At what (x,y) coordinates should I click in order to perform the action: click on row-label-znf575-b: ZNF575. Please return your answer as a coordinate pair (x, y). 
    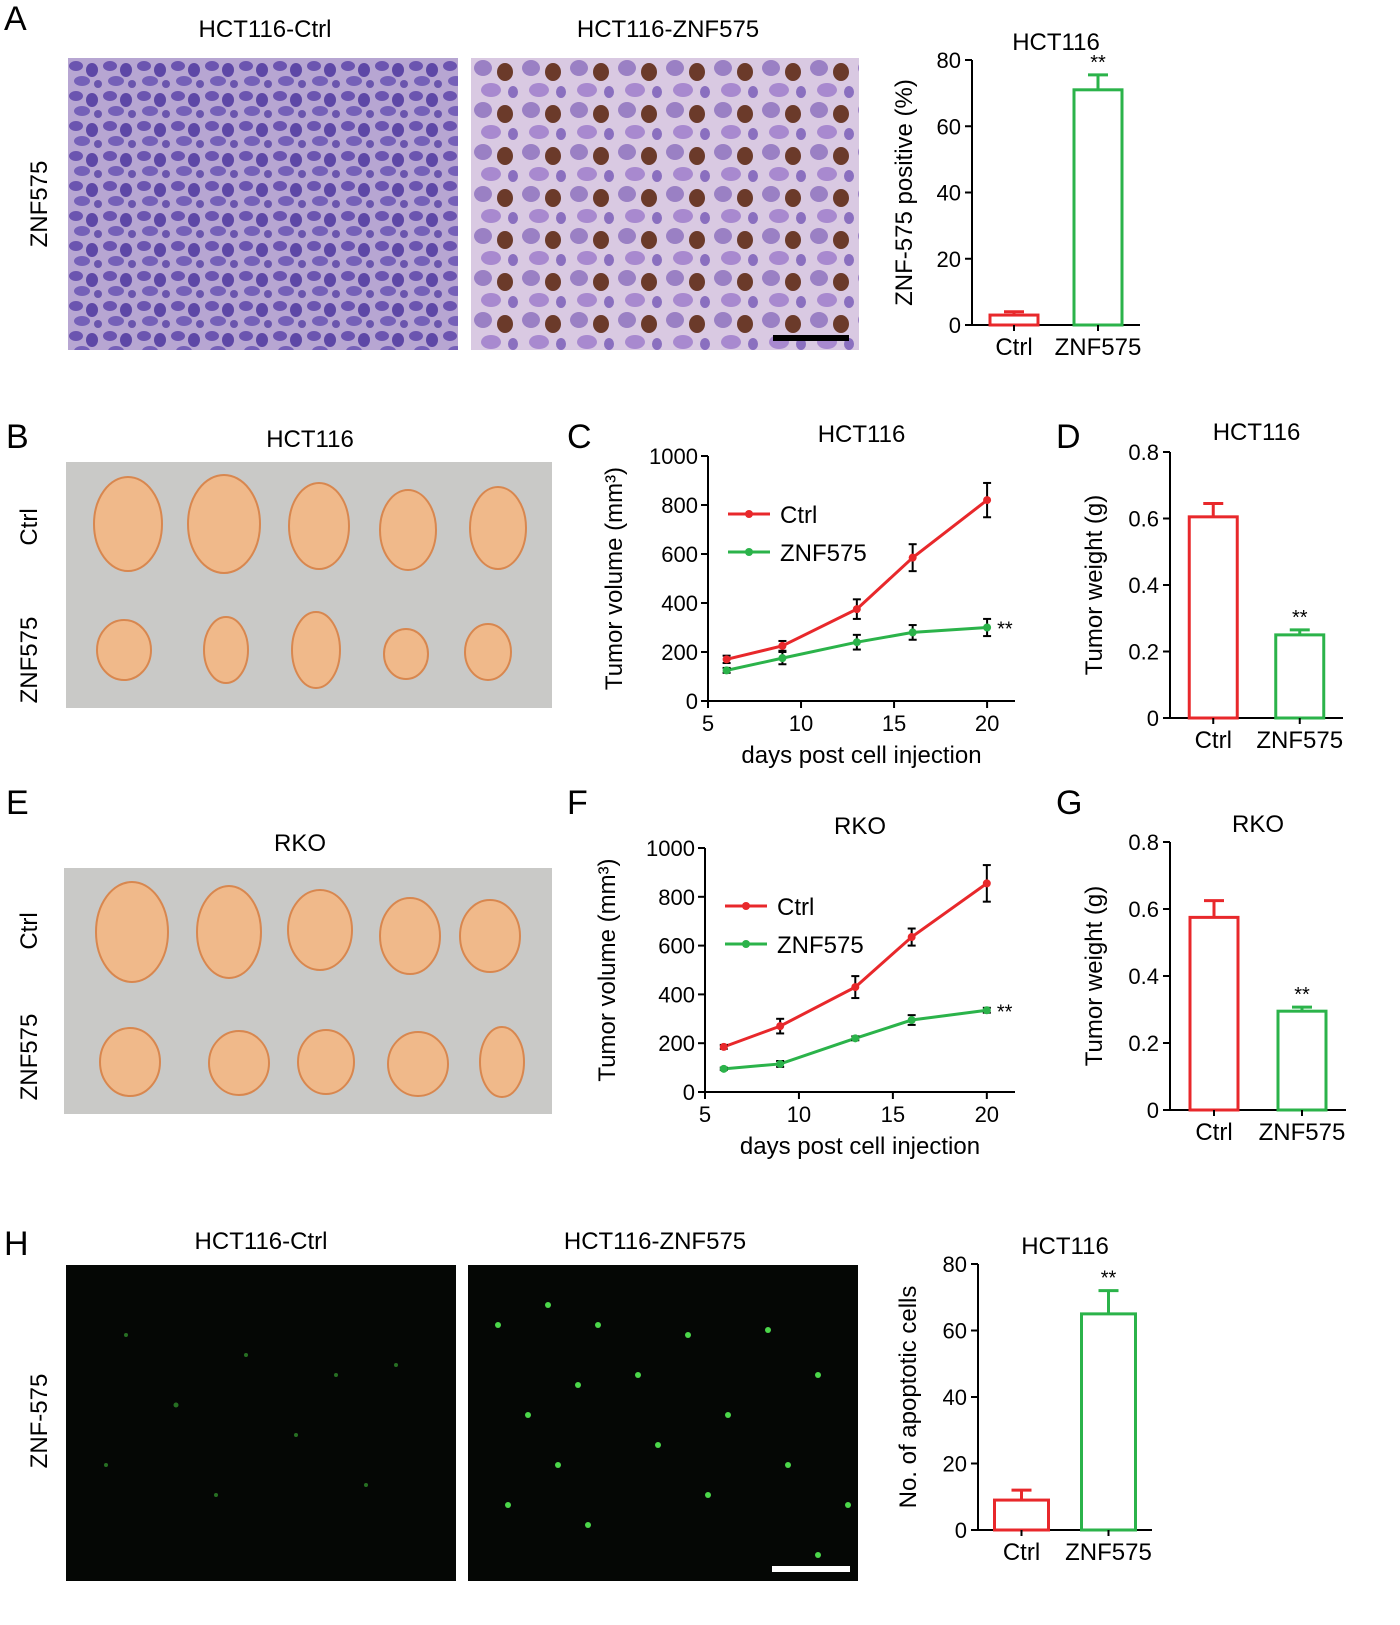
    Looking at the image, I should click on (29, 660).